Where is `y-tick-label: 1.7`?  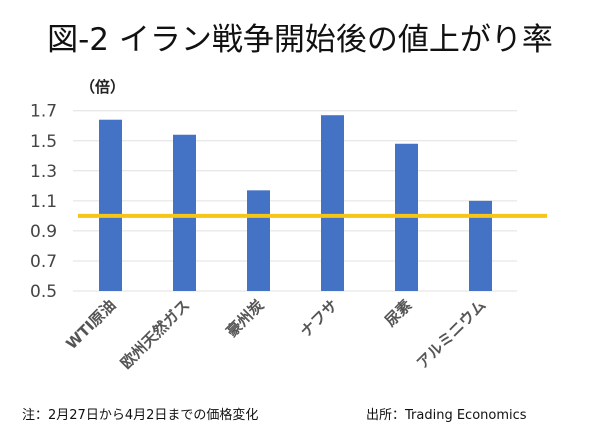
y-tick-label: 1.7 is located at coordinates (43, 112).